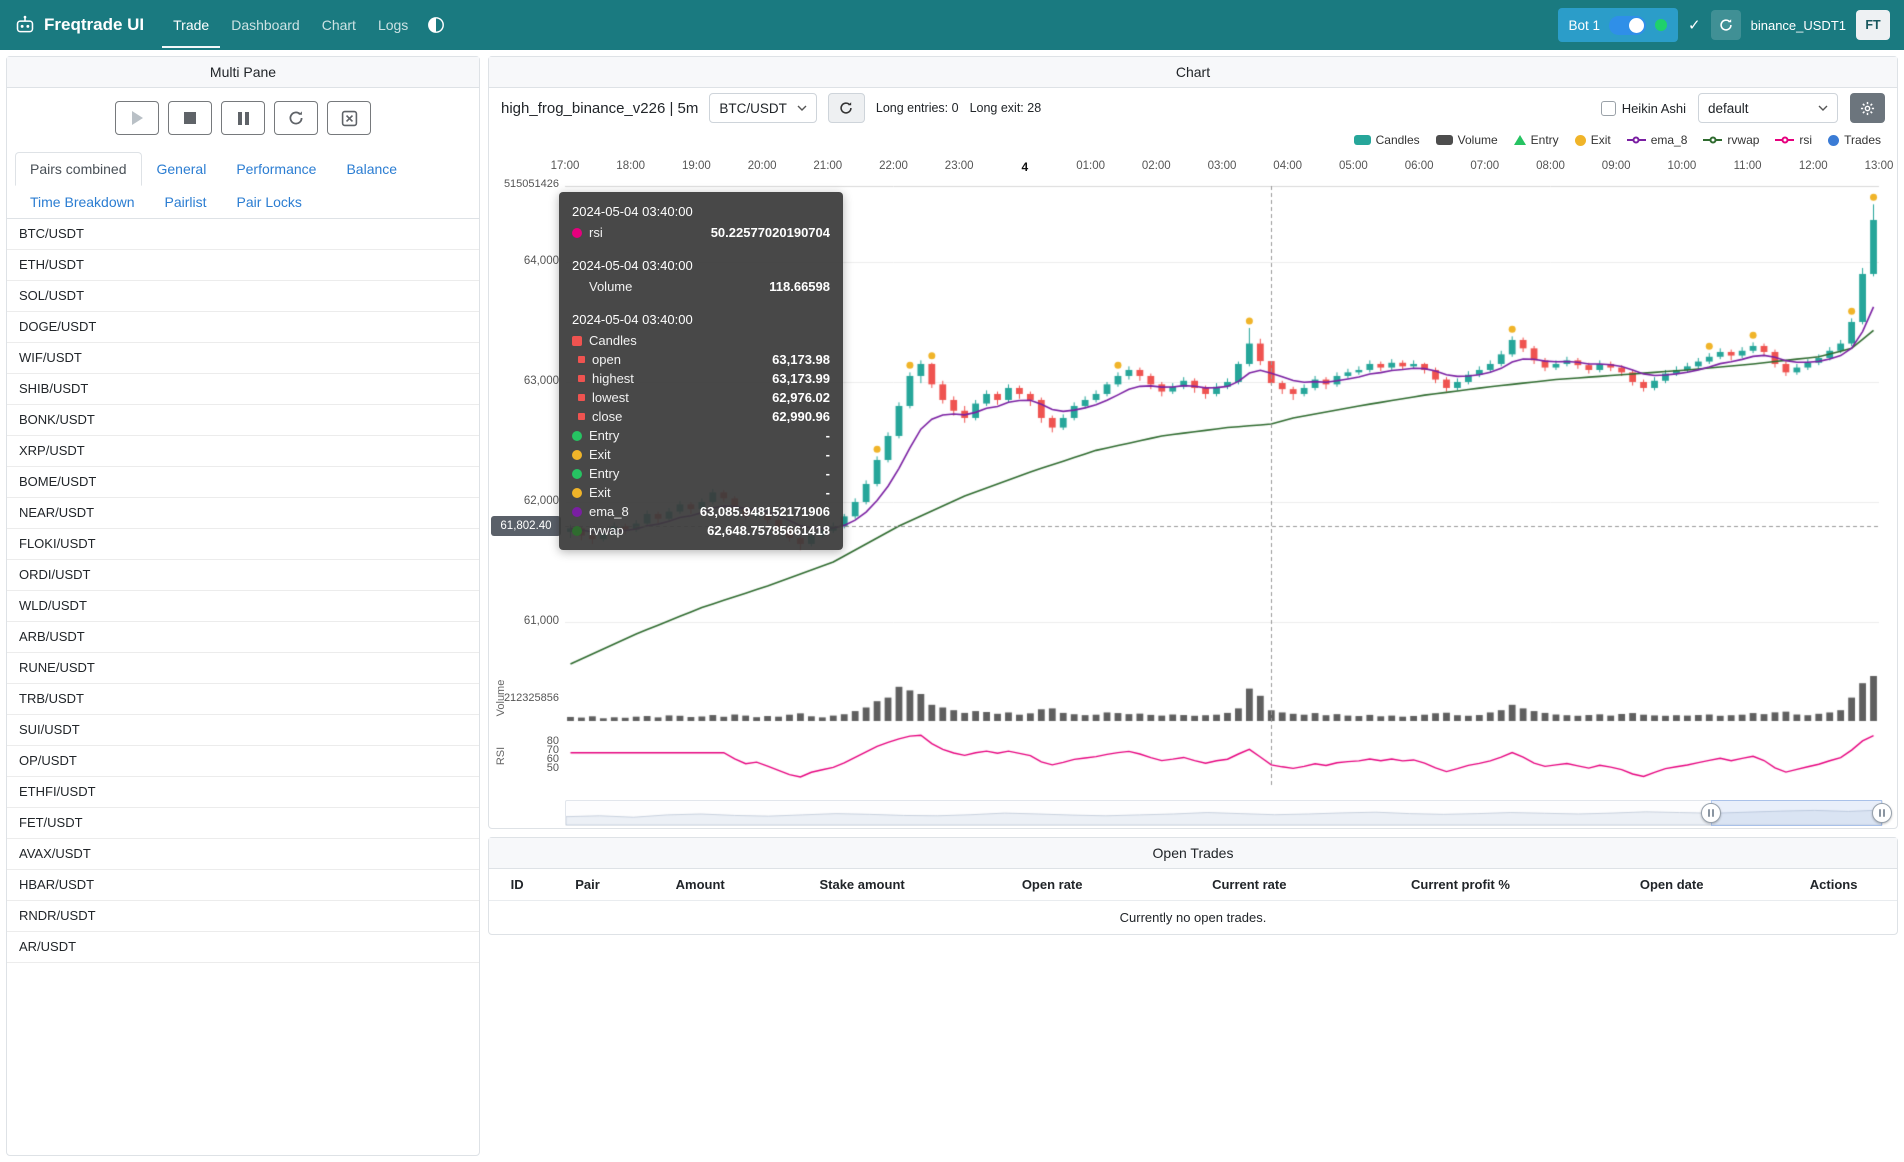 Image resolution: width=1904 pixels, height=1162 pixels. Describe the element at coordinates (1580, 140) in the screenshot. I see `exit-legend-icon` at that location.